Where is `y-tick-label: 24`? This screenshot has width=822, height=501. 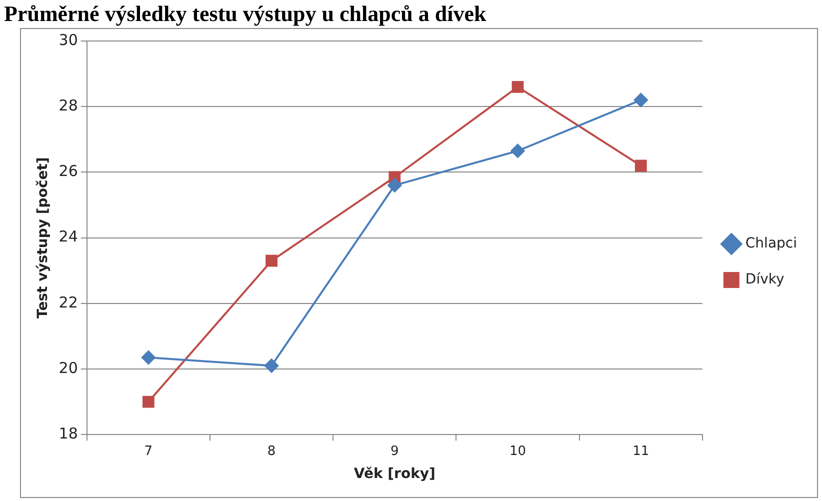 y-tick-label: 24 is located at coordinates (68, 237).